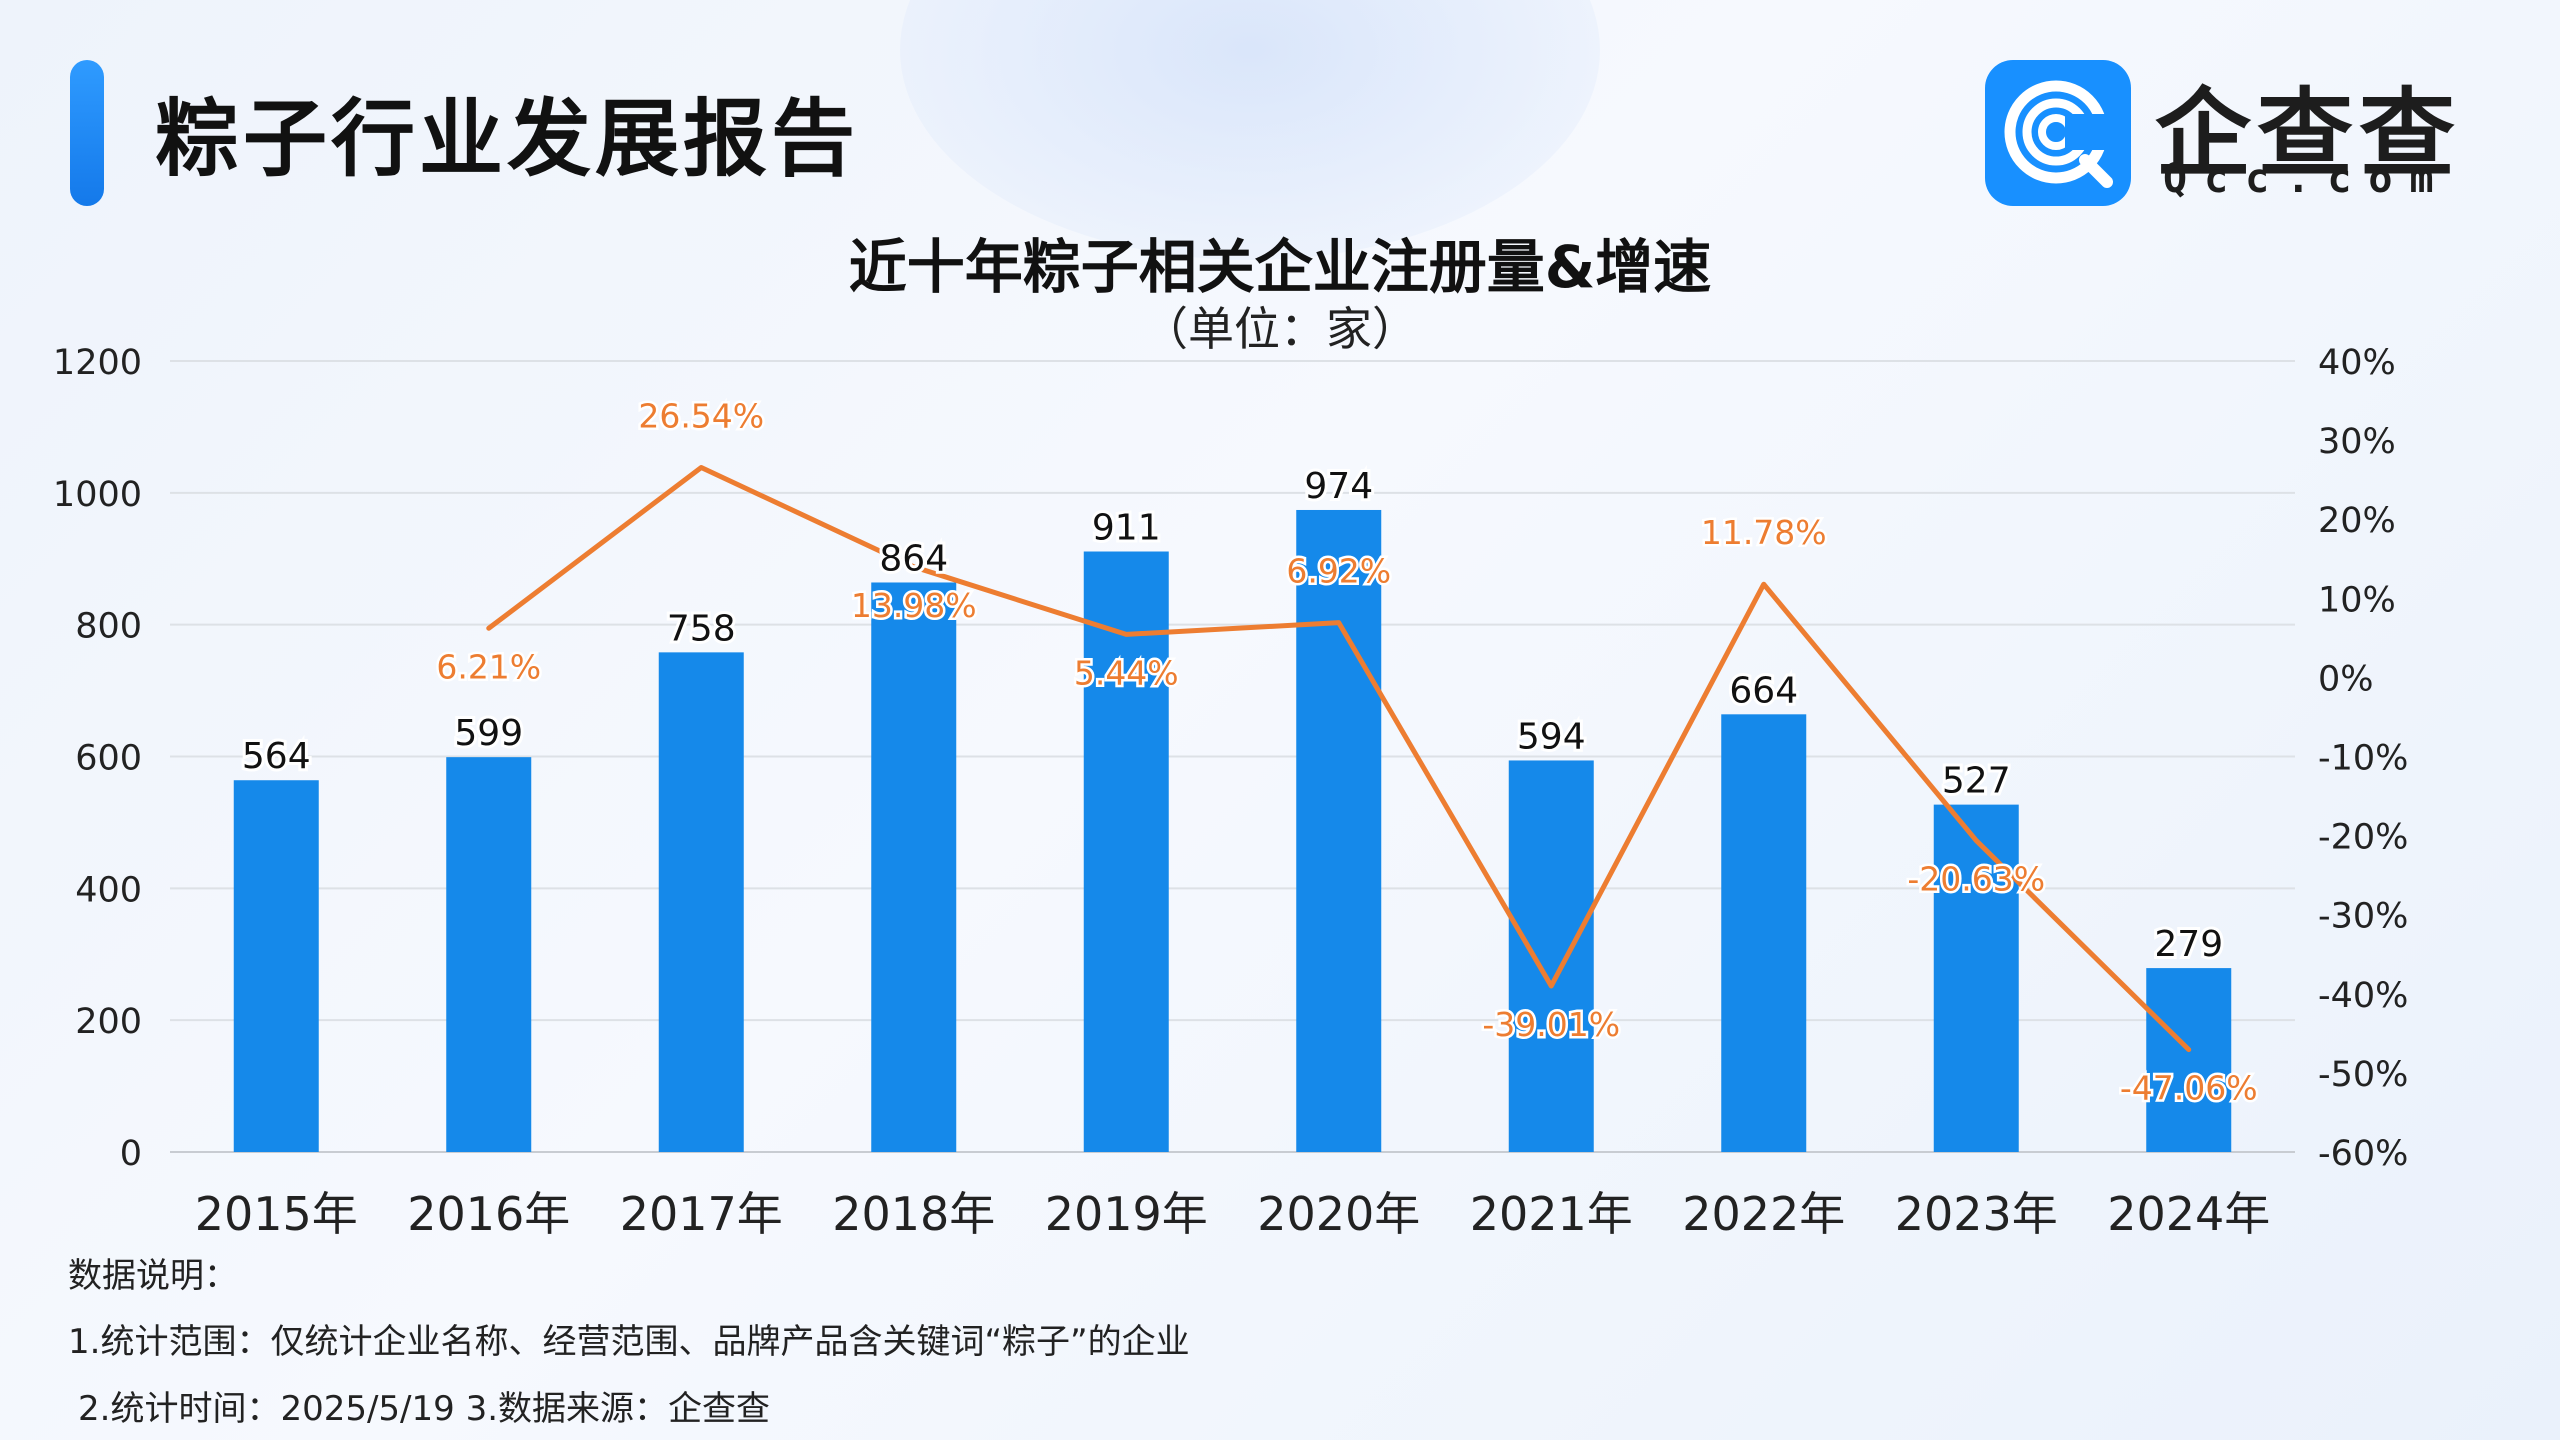 This screenshot has width=2560, height=1440. What do you see at coordinates (2346, 679) in the screenshot?
I see `y-right-tick-label: 0%` at bounding box center [2346, 679].